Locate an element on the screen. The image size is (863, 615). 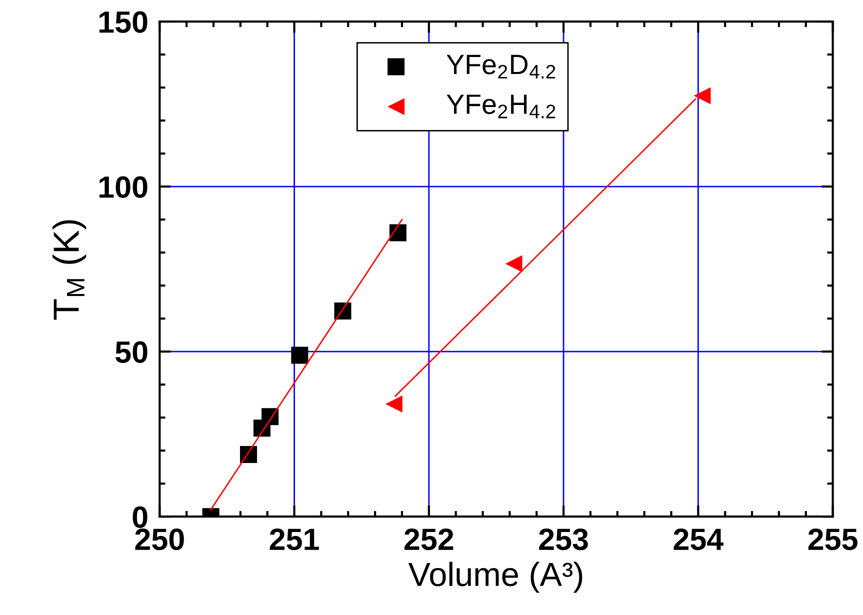
y-tick-label: 100 is located at coordinates (123, 187).